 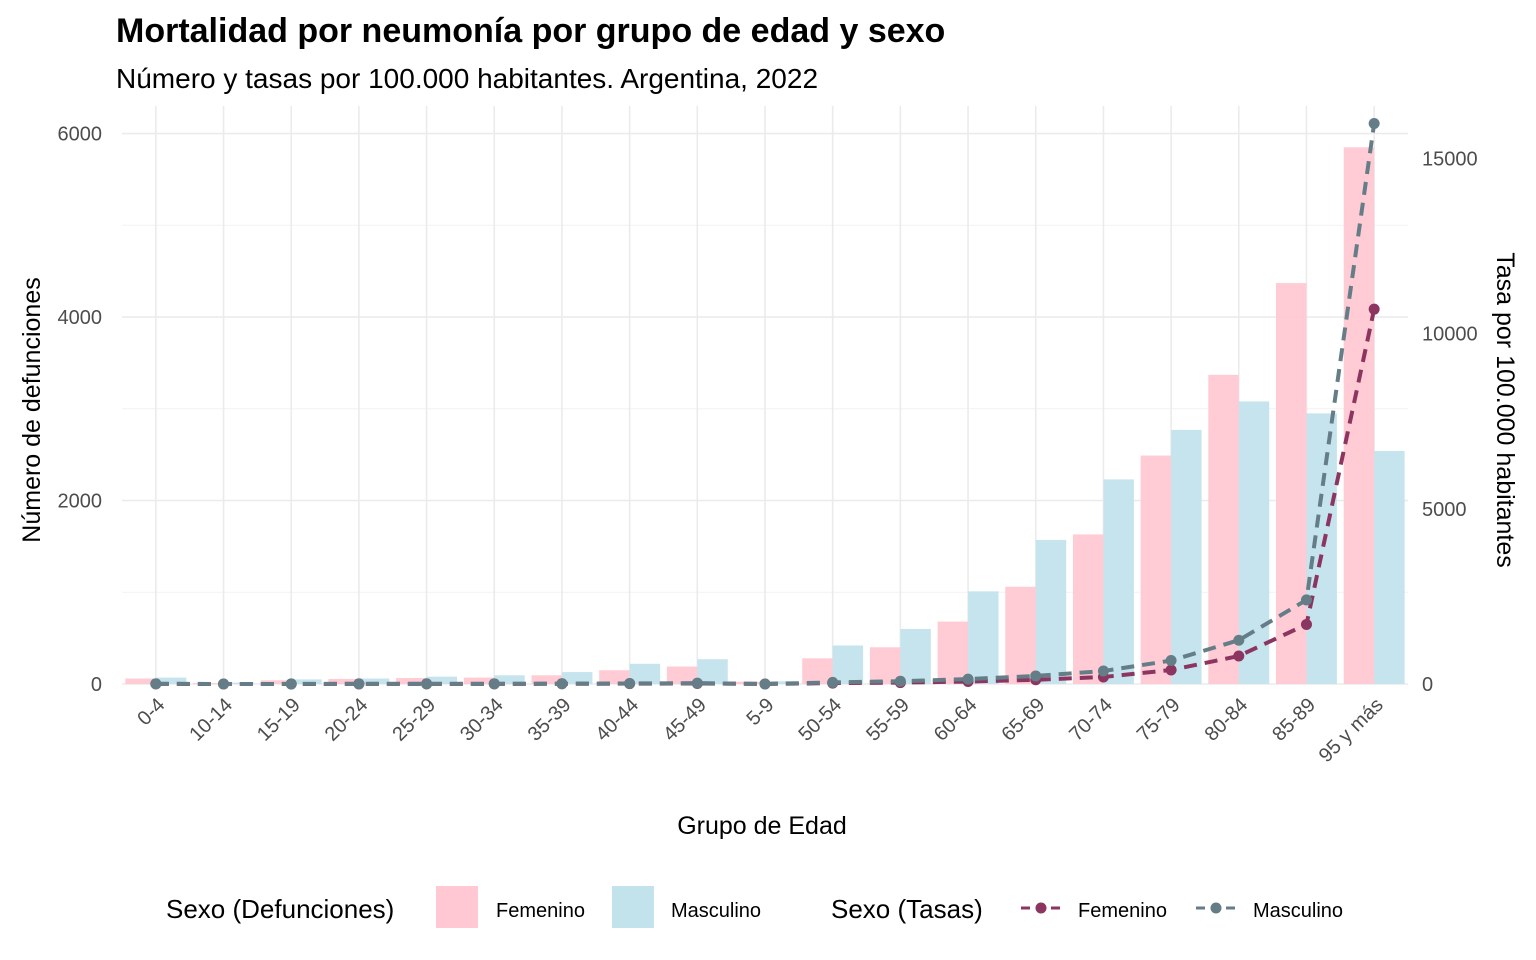 I want to click on x-tick-label: 70-74, so click(x=1091, y=720).